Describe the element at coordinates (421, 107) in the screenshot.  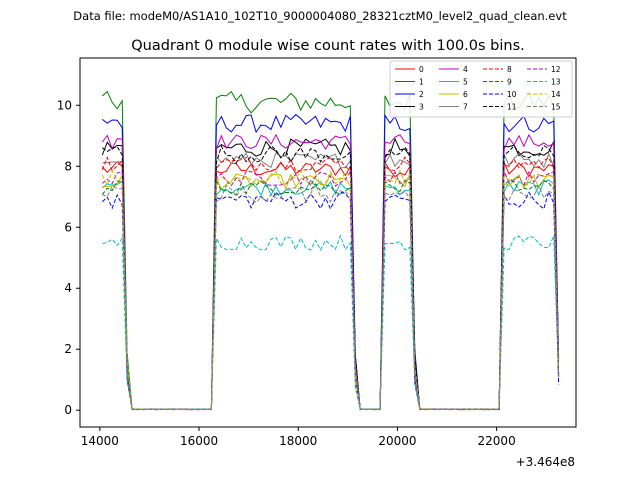
I see `legend-label-3: 3` at that location.